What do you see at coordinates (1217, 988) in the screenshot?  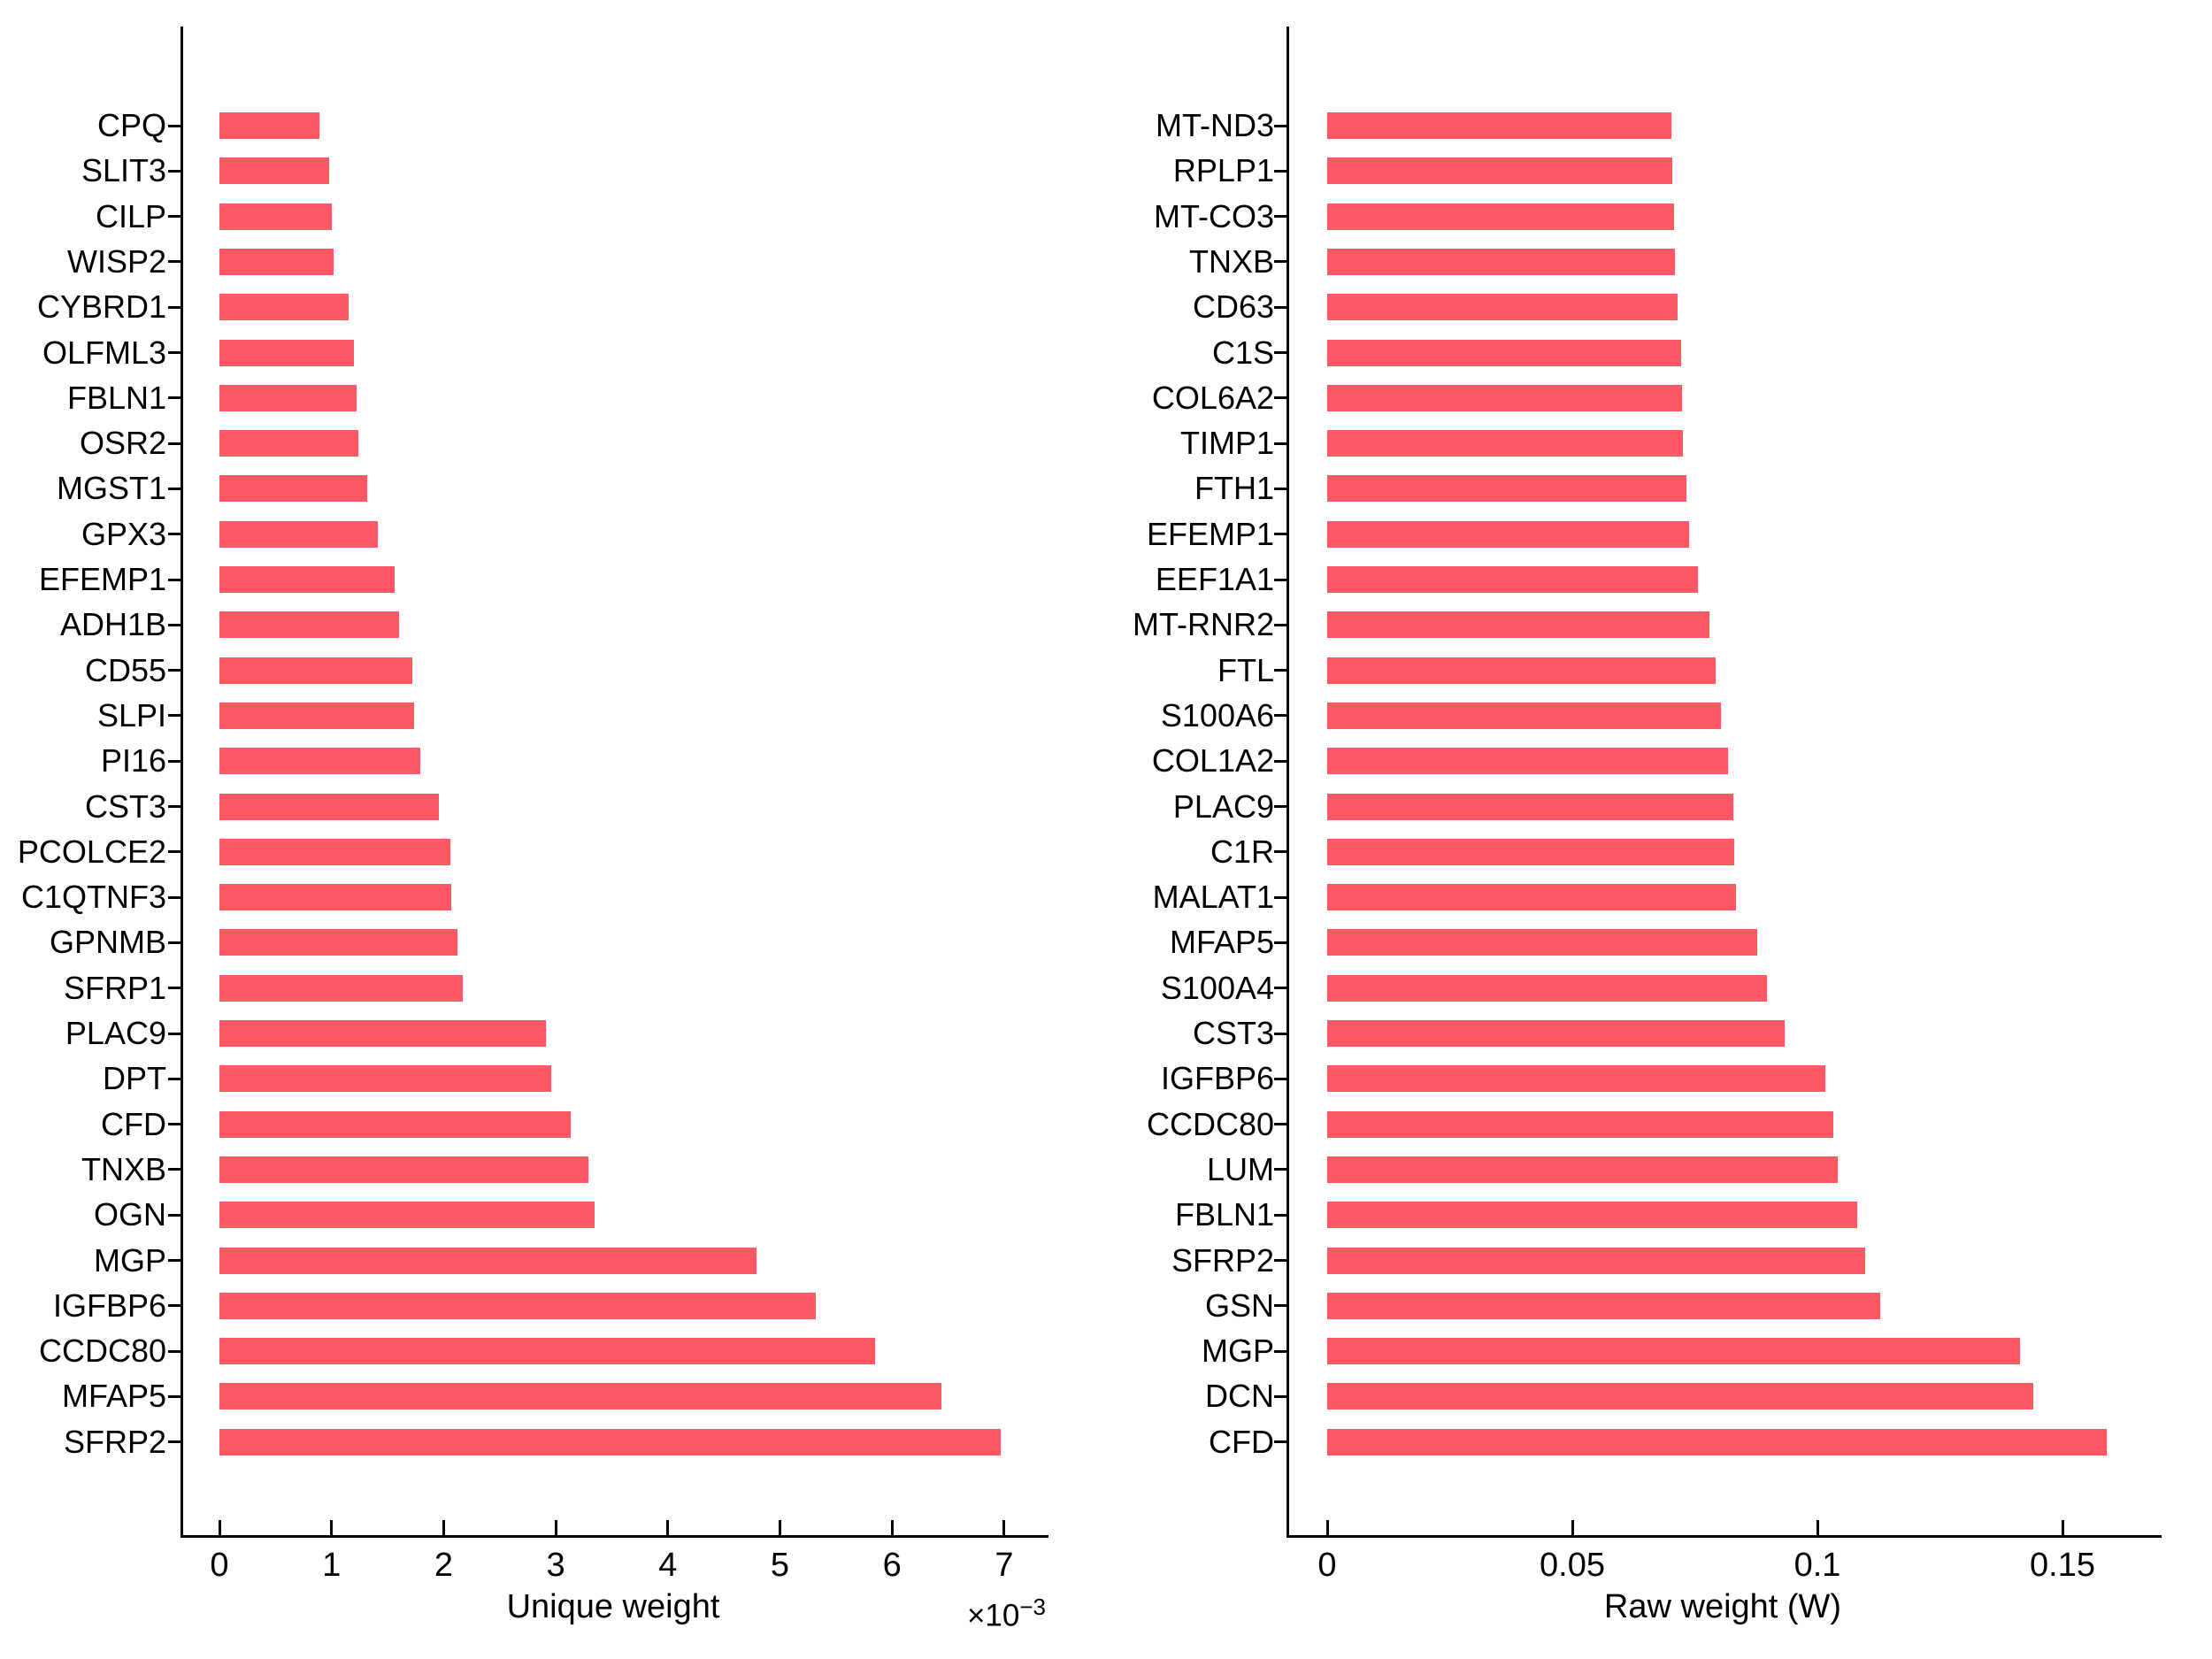 I see `y-tick-label: S100A4` at bounding box center [1217, 988].